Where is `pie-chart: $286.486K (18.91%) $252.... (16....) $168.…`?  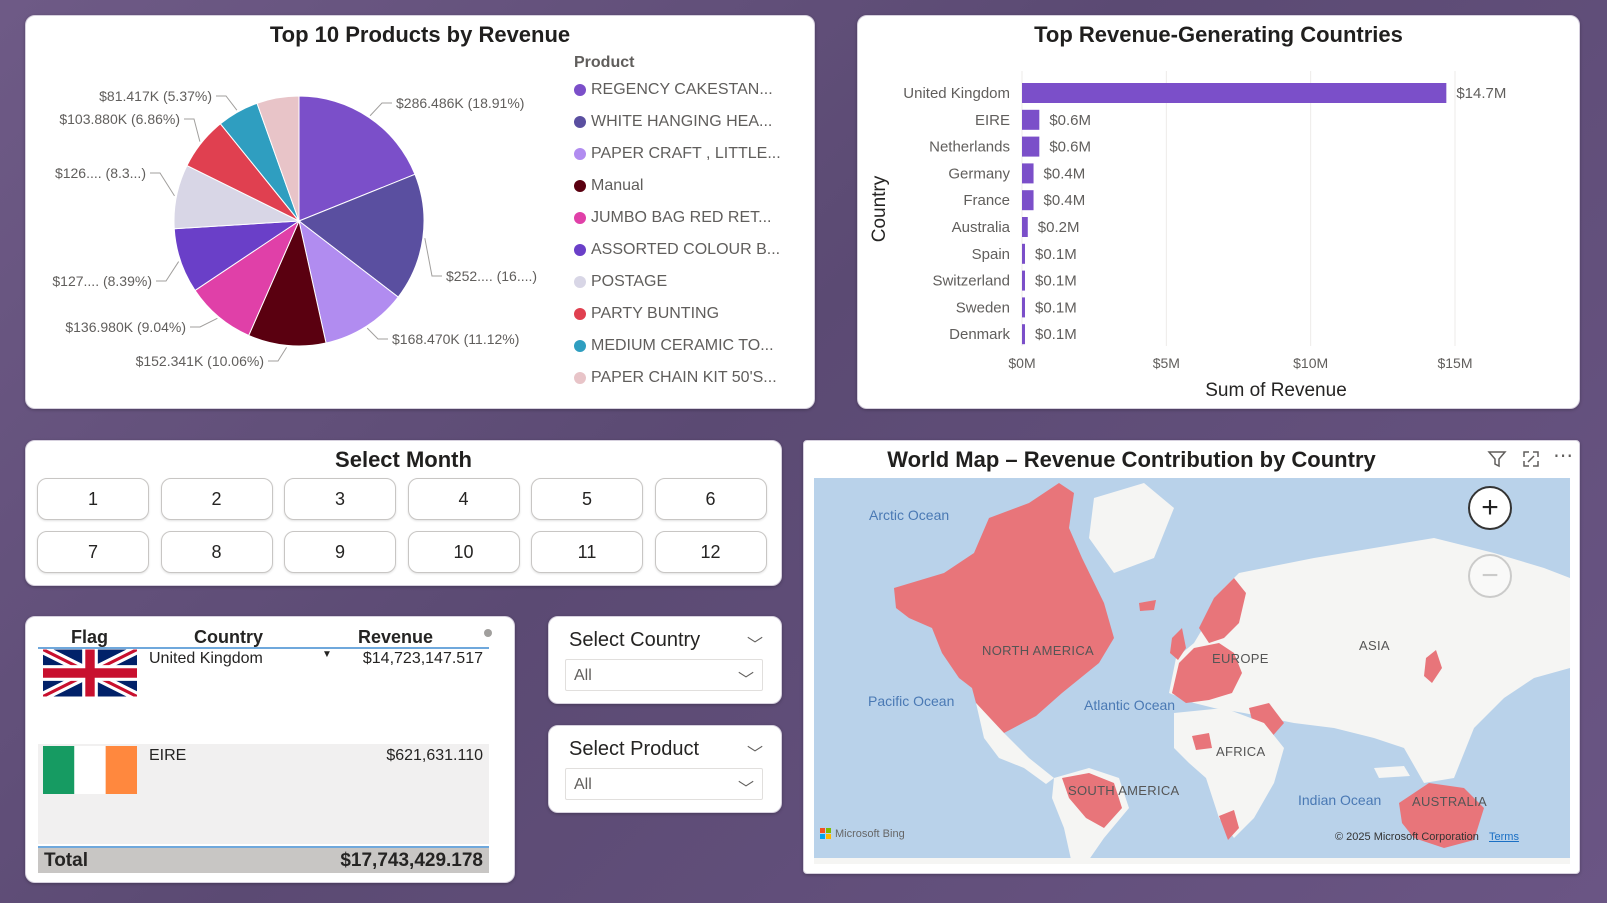 pie-chart: $286.486K (18.91%) $252.... (16....) $168.… is located at coordinates (300, 212).